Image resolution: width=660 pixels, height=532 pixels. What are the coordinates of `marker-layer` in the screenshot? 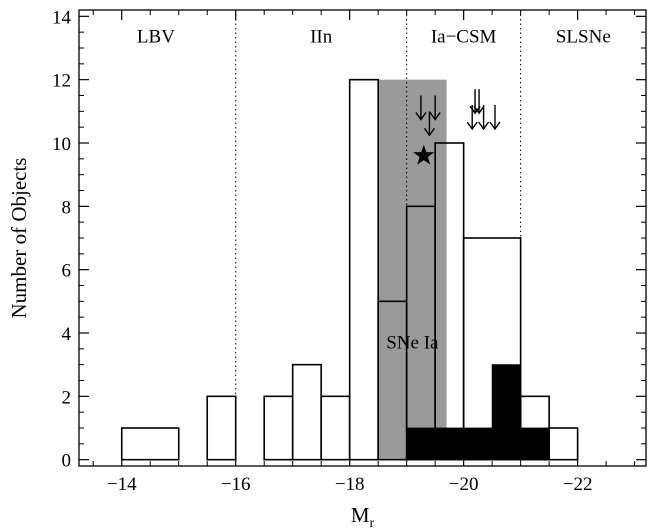 It's located at (457, 127).